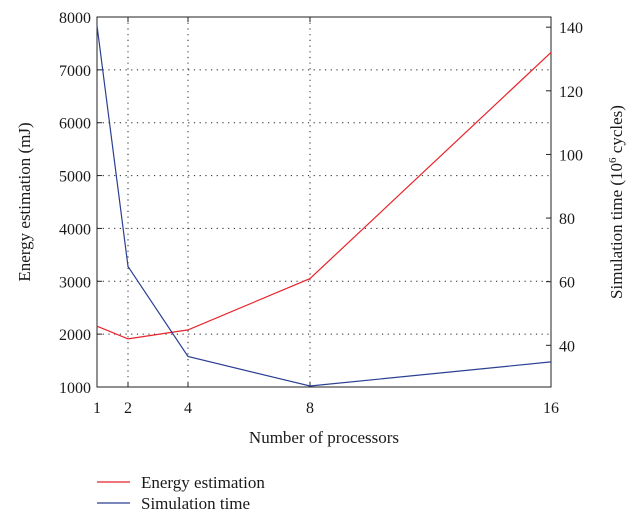 This screenshot has width=635, height=515. I want to click on y-right-tick-label-40: 40, so click(567, 346).